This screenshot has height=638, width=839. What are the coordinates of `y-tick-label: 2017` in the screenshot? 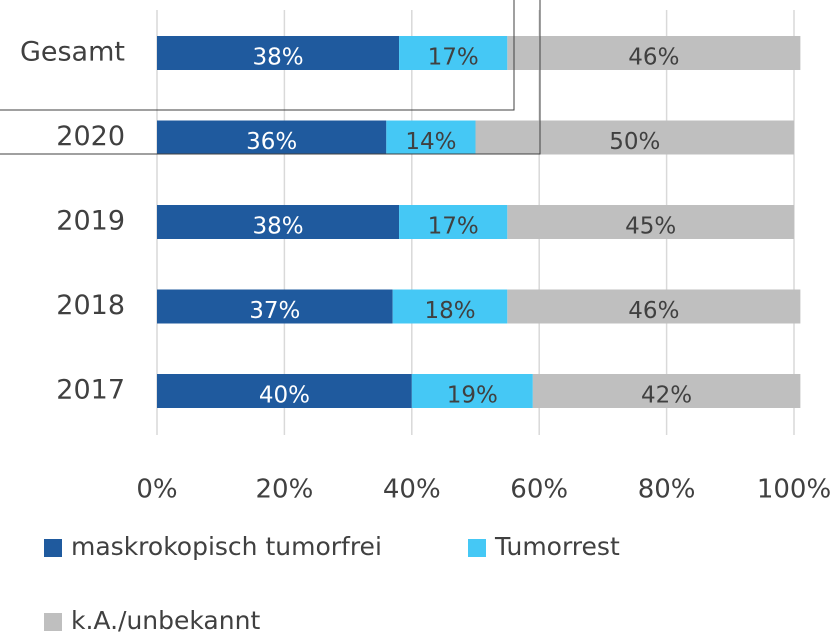 It's located at (90, 390).